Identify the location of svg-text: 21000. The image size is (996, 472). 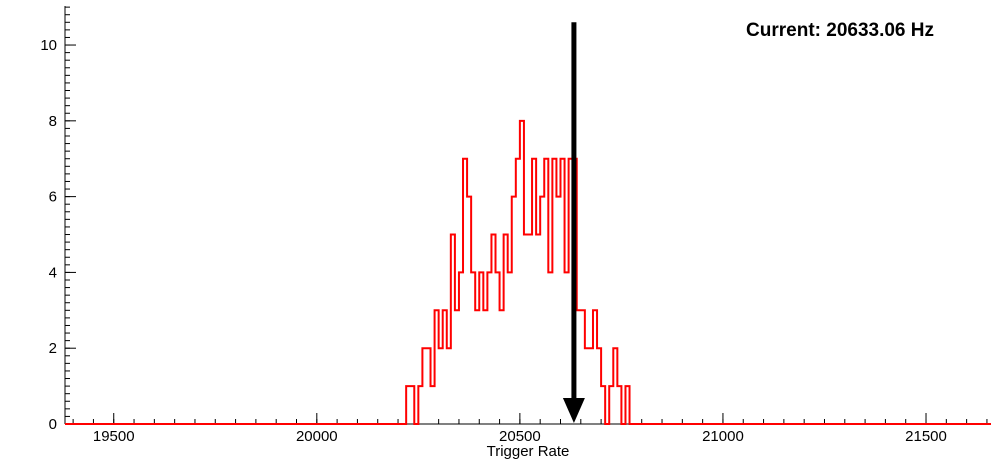
(723, 436).